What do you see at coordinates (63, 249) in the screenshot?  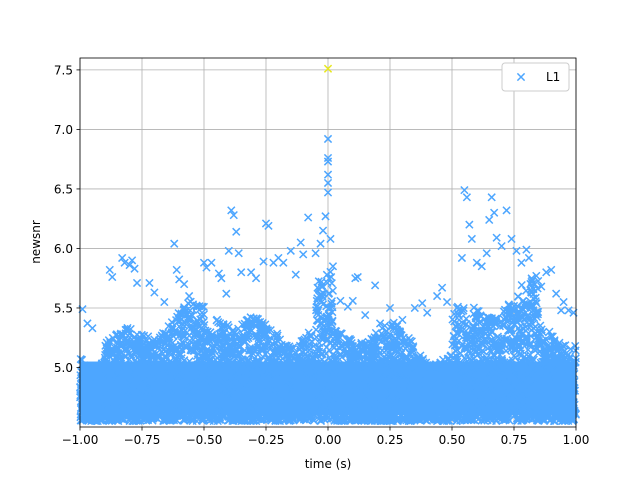 I see `y-tick-label: 6.0` at bounding box center [63, 249].